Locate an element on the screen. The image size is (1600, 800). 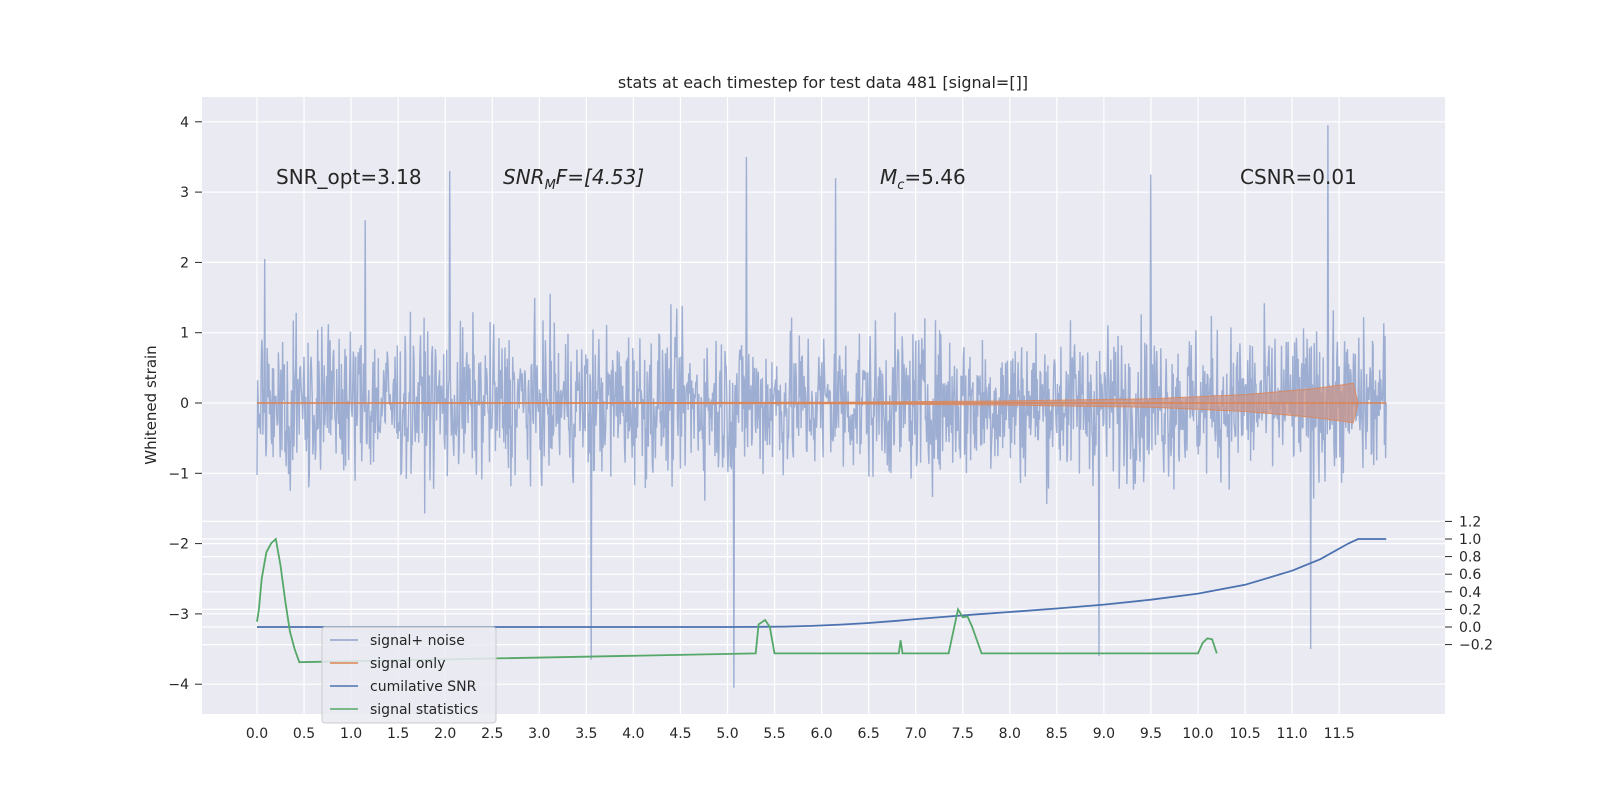
y2-tick-label: 1.0 is located at coordinates (1470, 540).